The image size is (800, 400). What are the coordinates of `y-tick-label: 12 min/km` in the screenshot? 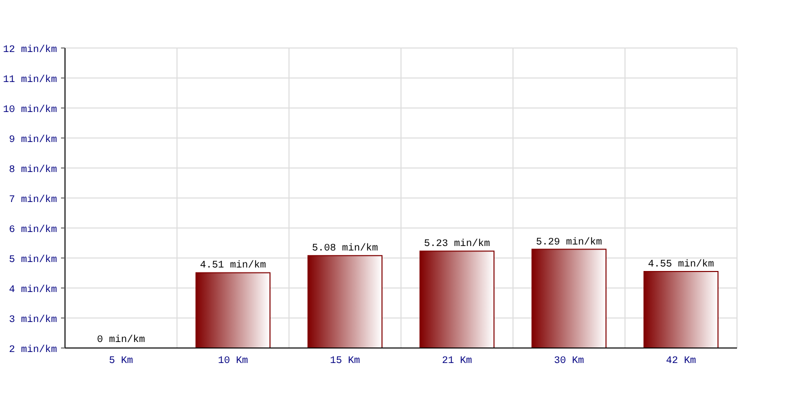 It's located at (29, 50).